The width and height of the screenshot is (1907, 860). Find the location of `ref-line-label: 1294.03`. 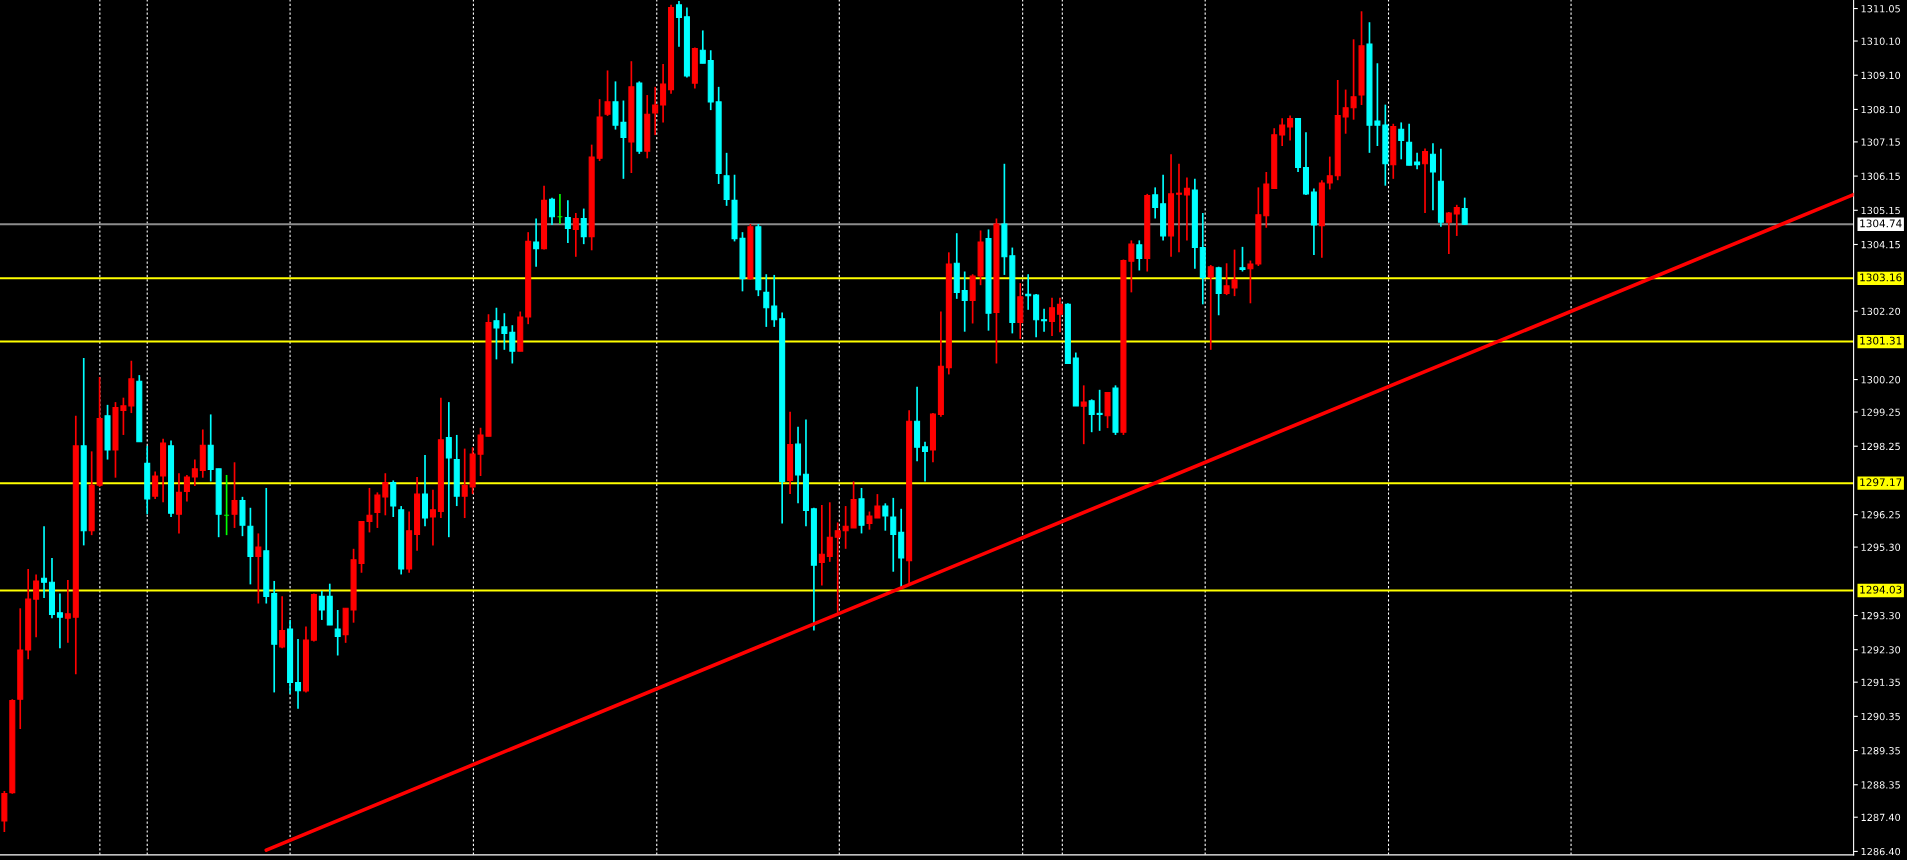

ref-line-label: 1294.03 is located at coordinates (1881, 589).